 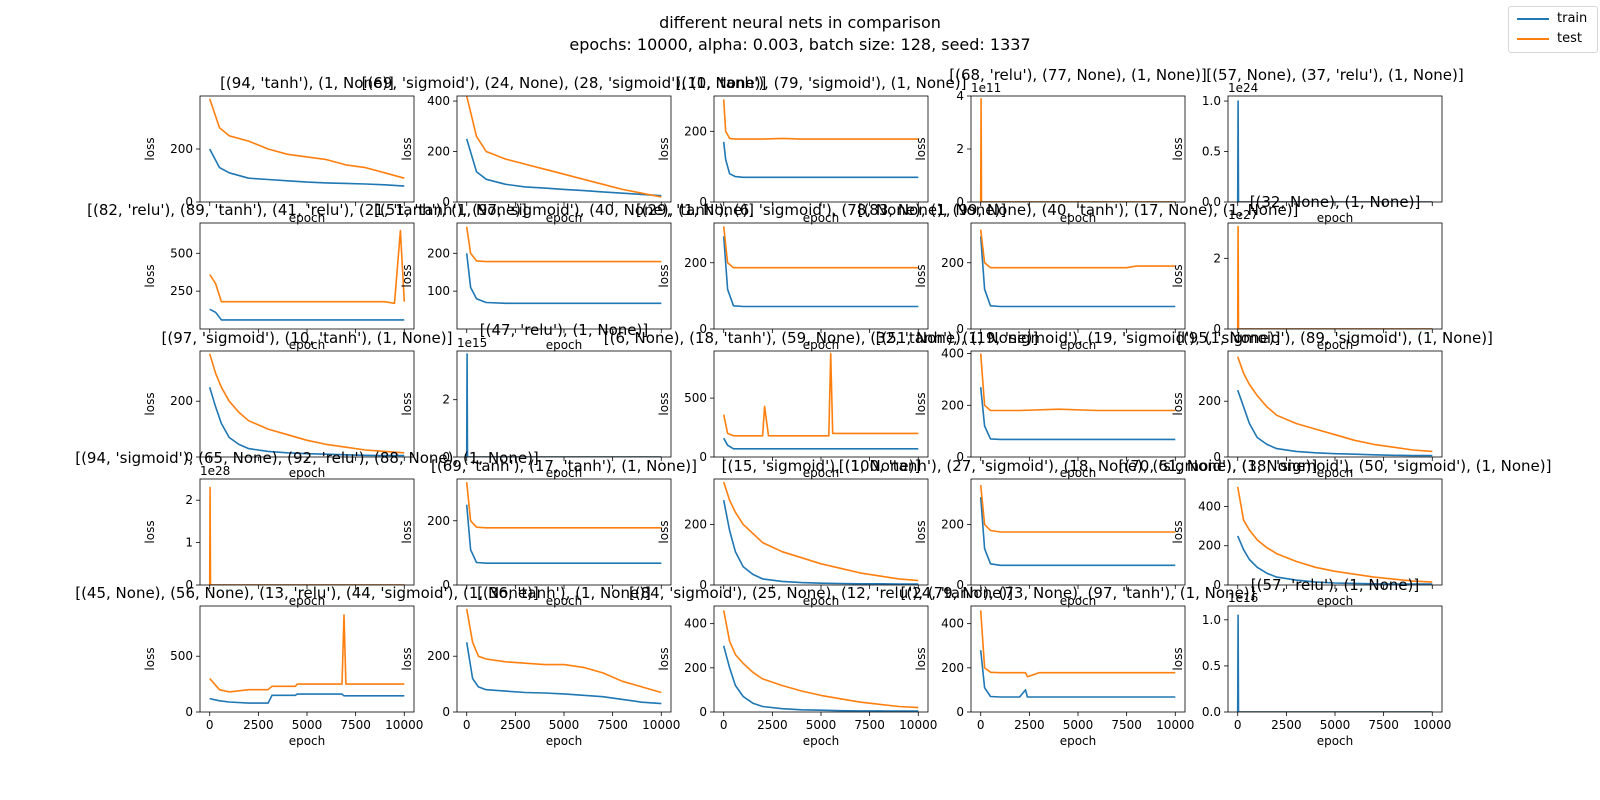 What do you see at coordinates (1335, 202) in the screenshot?
I see `subplot-title: [(32, None), (1, None)]` at bounding box center [1335, 202].